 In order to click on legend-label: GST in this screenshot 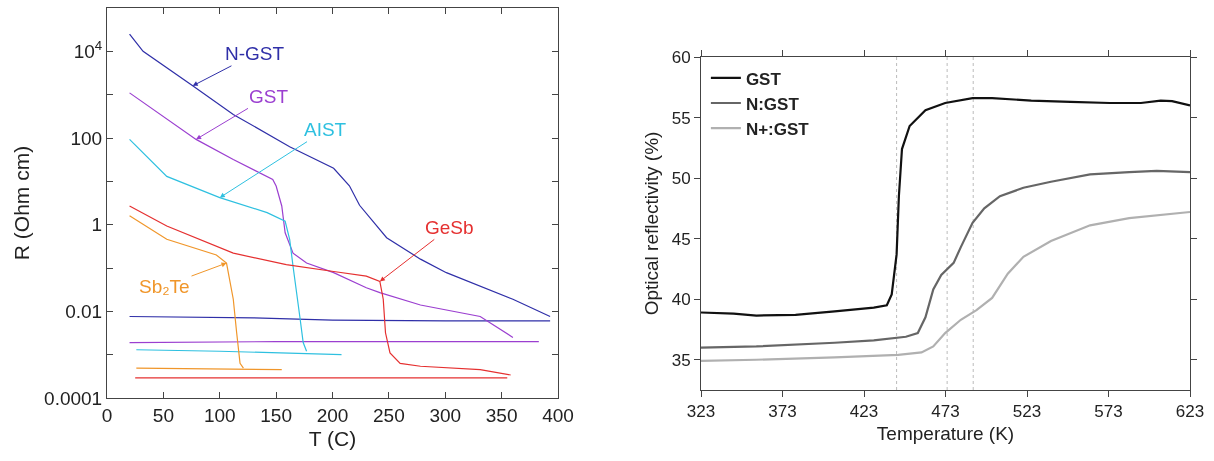, I will do `click(763, 79)`.